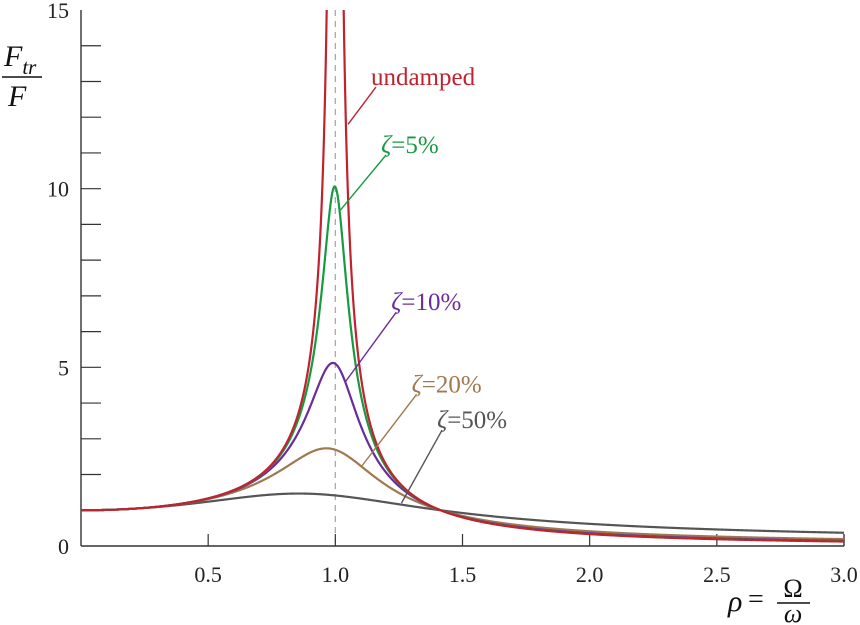 The width and height of the screenshot is (860, 625). What do you see at coordinates (452, 384) in the screenshot?
I see `series-label-text: =20%` at bounding box center [452, 384].